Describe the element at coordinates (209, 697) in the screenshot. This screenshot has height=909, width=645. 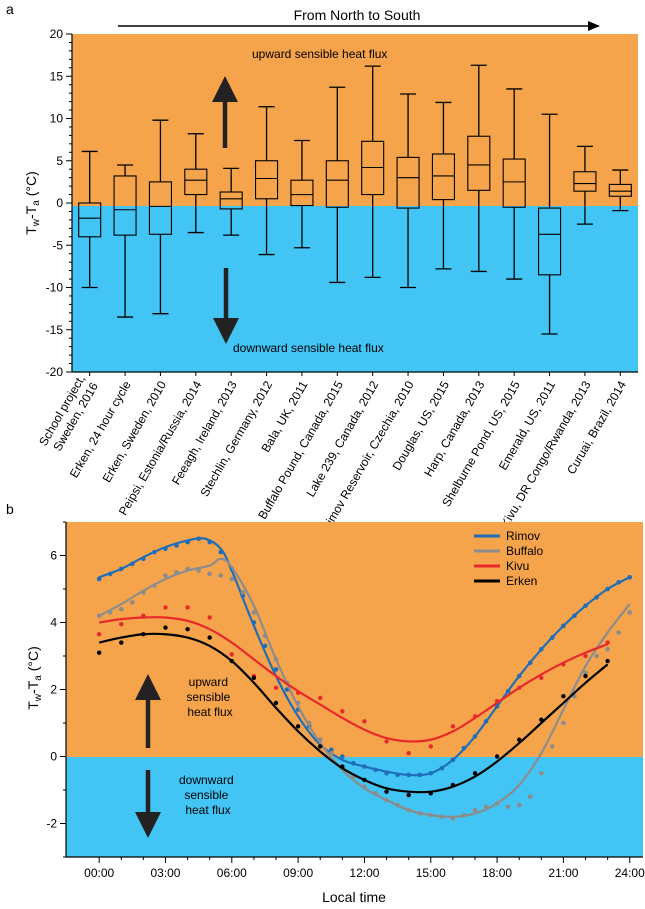
I see `upward-flux-label-b: upward sensible heat flux` at that location.